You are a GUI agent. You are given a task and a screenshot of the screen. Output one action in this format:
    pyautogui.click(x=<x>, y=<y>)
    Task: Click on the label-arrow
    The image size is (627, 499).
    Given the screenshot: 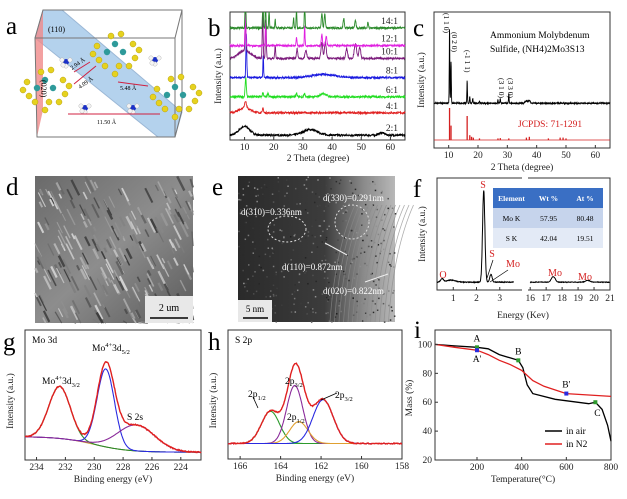 What is the action you would take?
    pyautogui.click(x=255, y=402)
    